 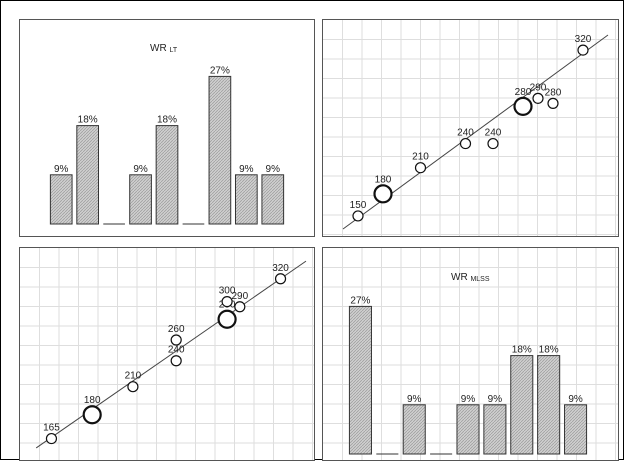 What do you see at coordinates (383, 179) in the screenshot?
I see `scatter-chart-2-point-label: 180` at bounding box center [383, 179].